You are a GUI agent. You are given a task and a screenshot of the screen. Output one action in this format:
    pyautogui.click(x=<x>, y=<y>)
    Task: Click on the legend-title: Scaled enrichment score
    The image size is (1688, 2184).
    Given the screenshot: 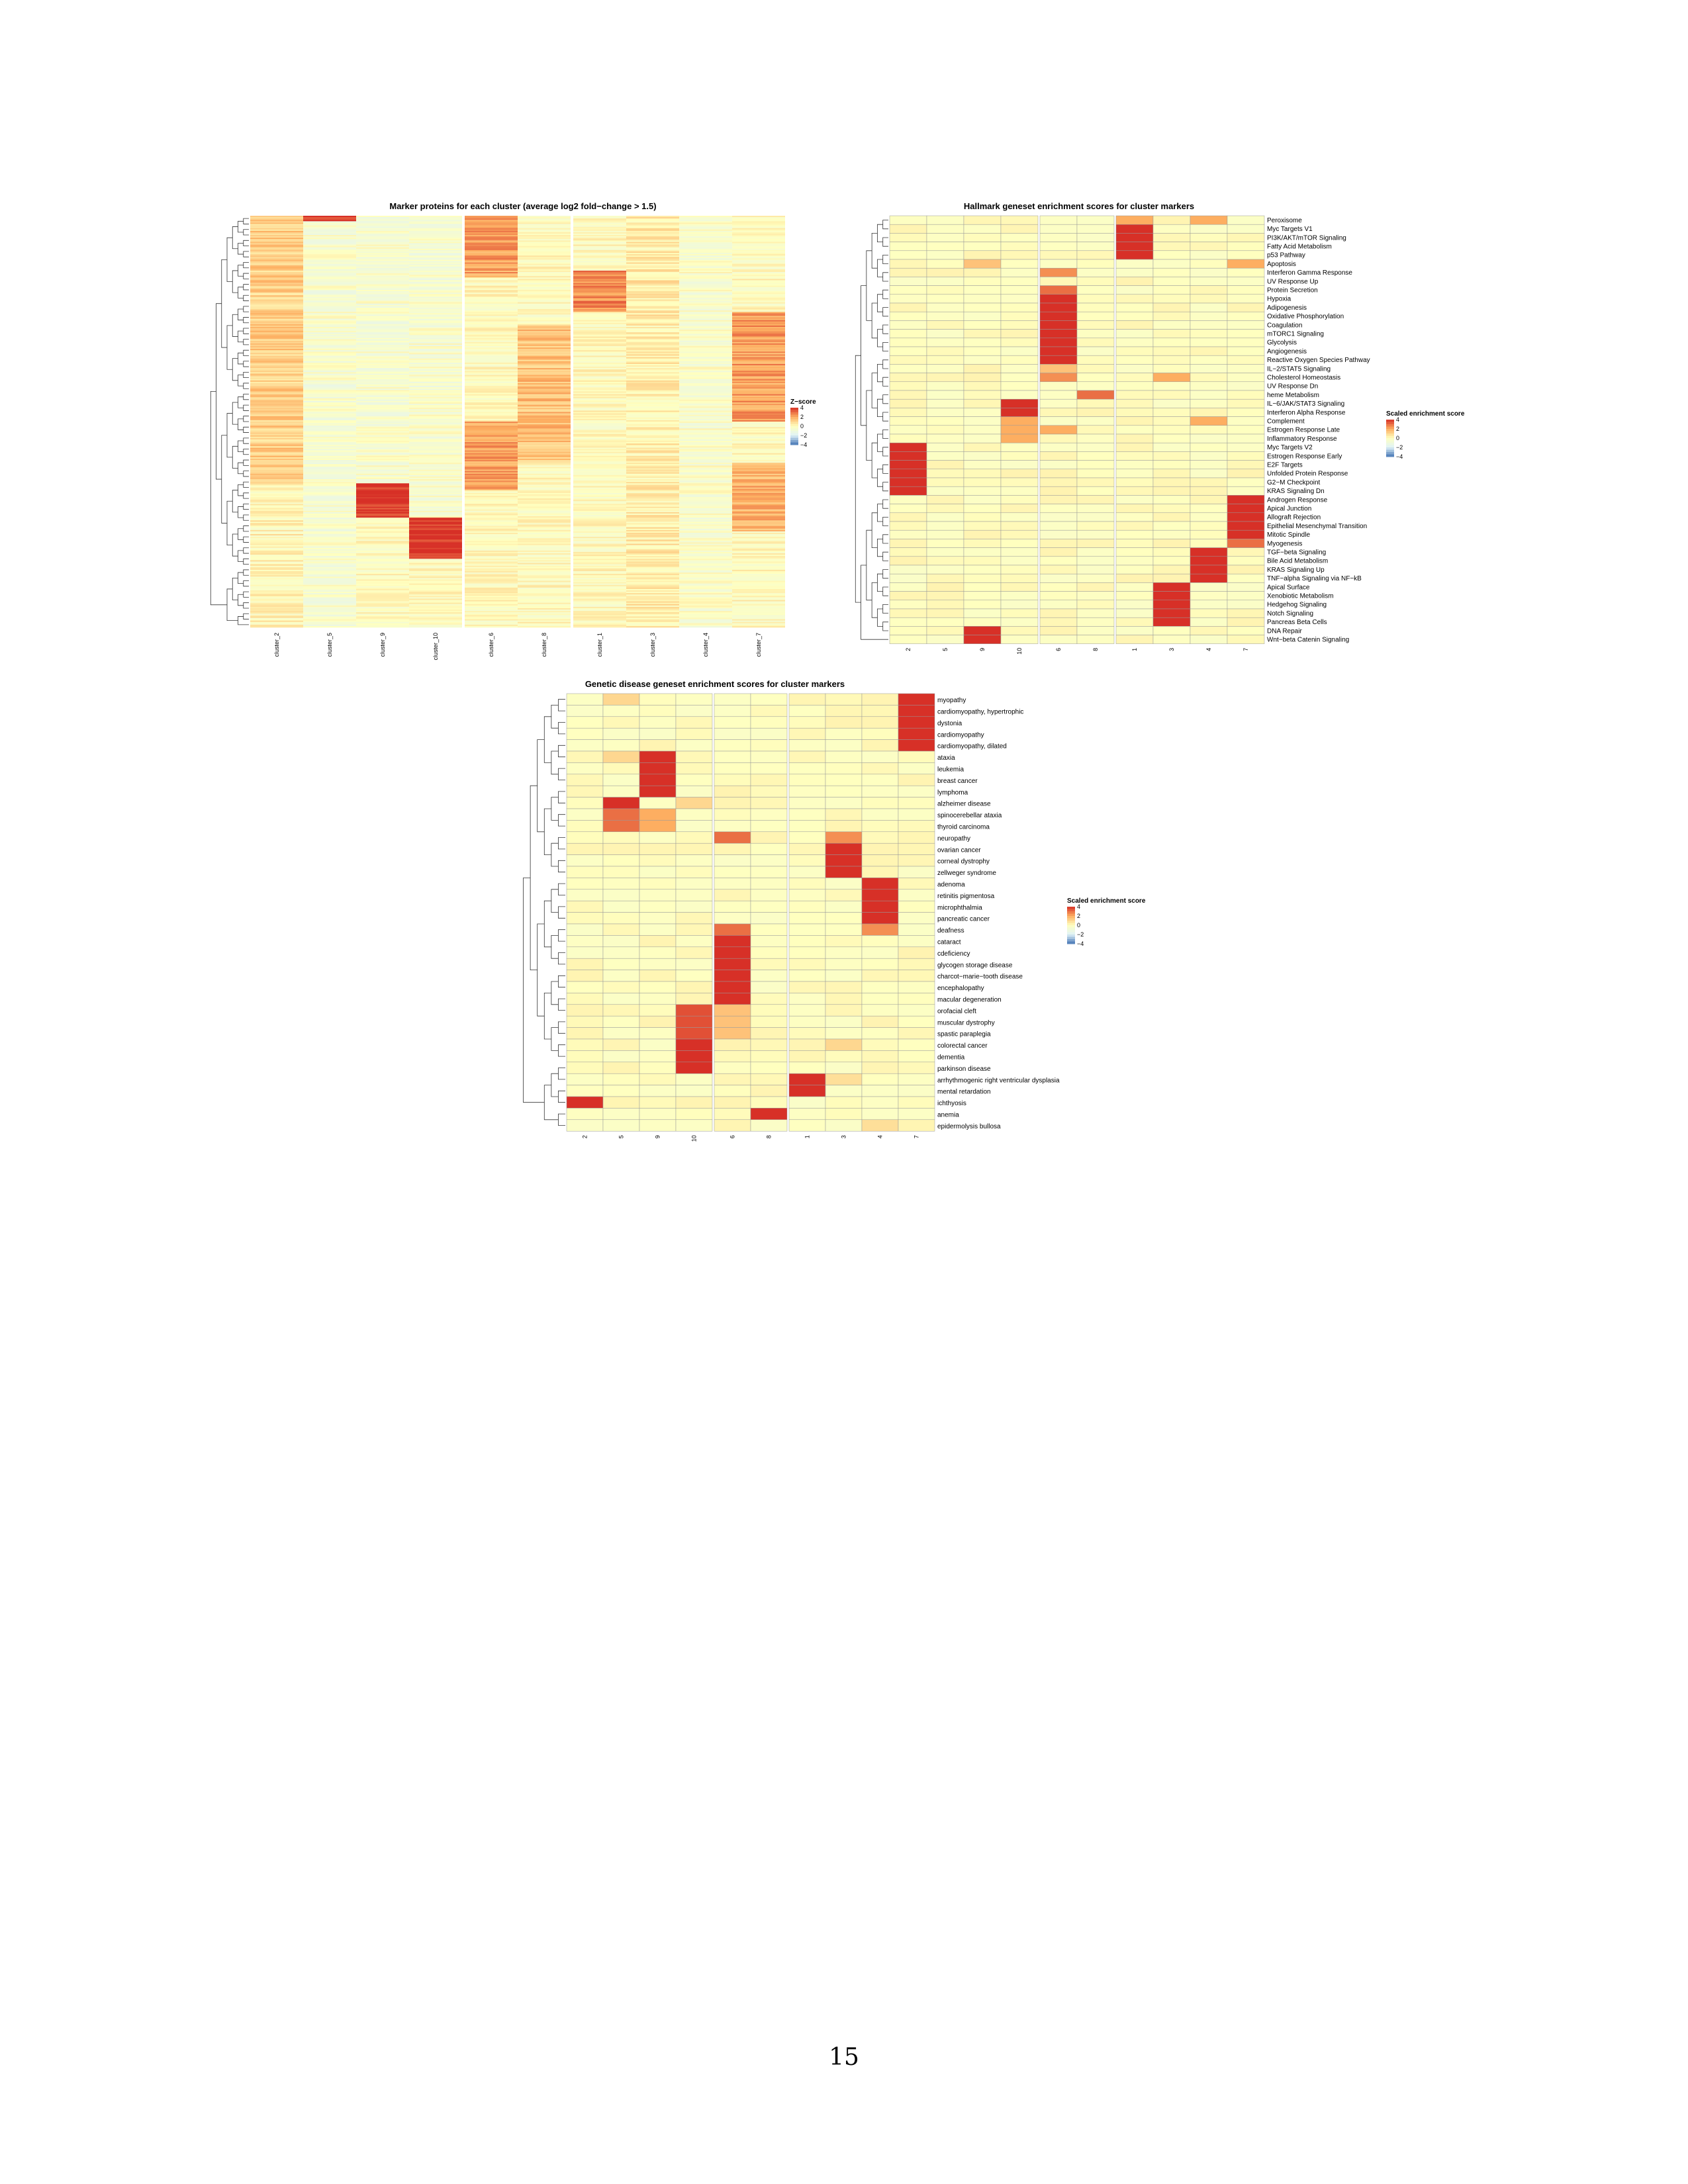 What is the action you would take?
    pyautogui.click(x=1106, y=901)
    